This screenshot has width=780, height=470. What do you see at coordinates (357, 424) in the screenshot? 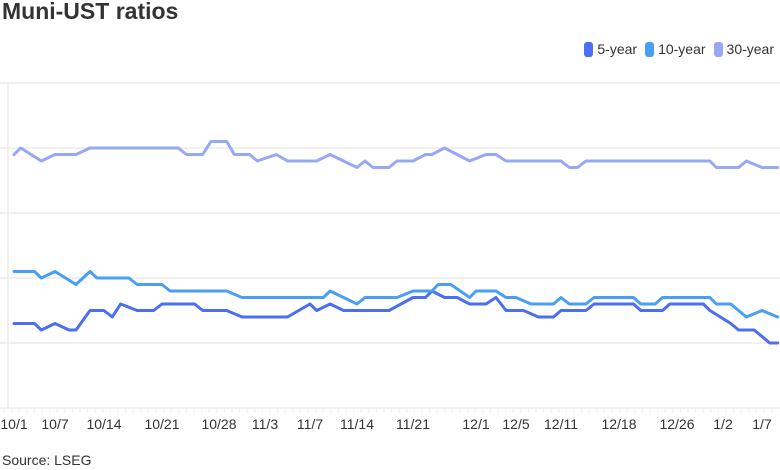
I see `x-tick-label: 11/14` at bounding box center [357, 424].